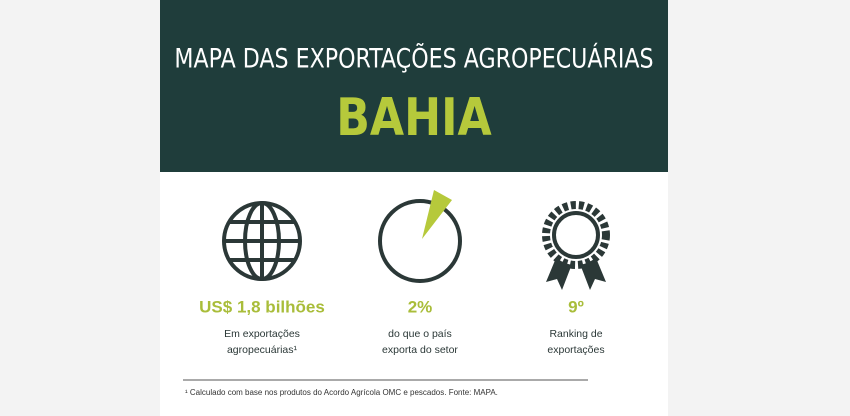 This screenshot has width=850, height=416. What do you see at coordinates (262, 350) in the screenshot?
I see `stat-description: agropecuárias¹` at bounding box center [262, 350].